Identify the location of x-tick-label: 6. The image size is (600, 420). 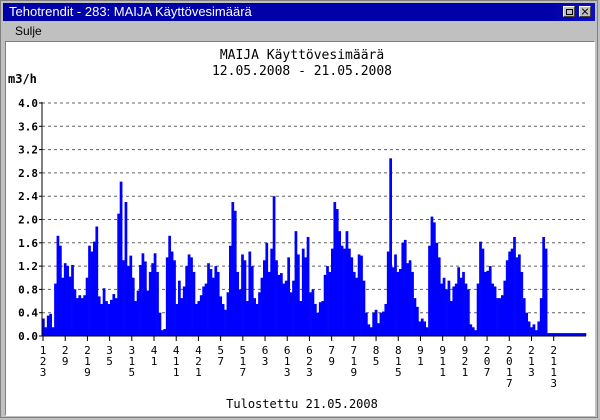
(287, 350).